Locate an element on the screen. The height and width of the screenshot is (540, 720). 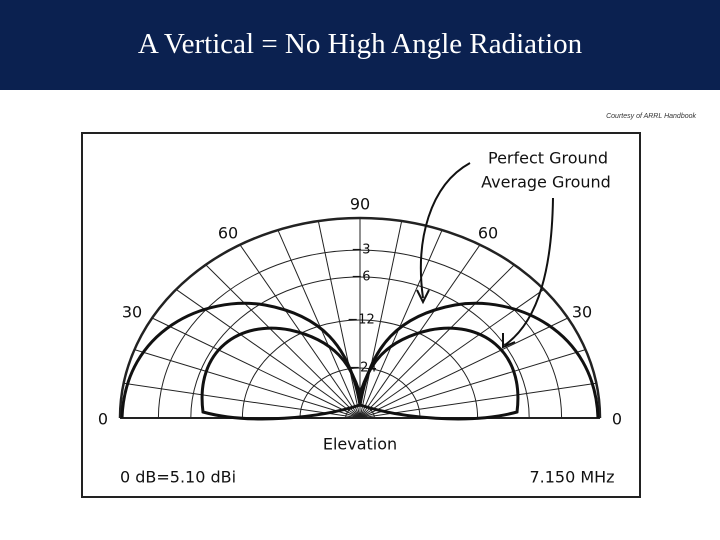
reference-note: 0 dB=5.10 dBi is located at coordinates (178, 477).